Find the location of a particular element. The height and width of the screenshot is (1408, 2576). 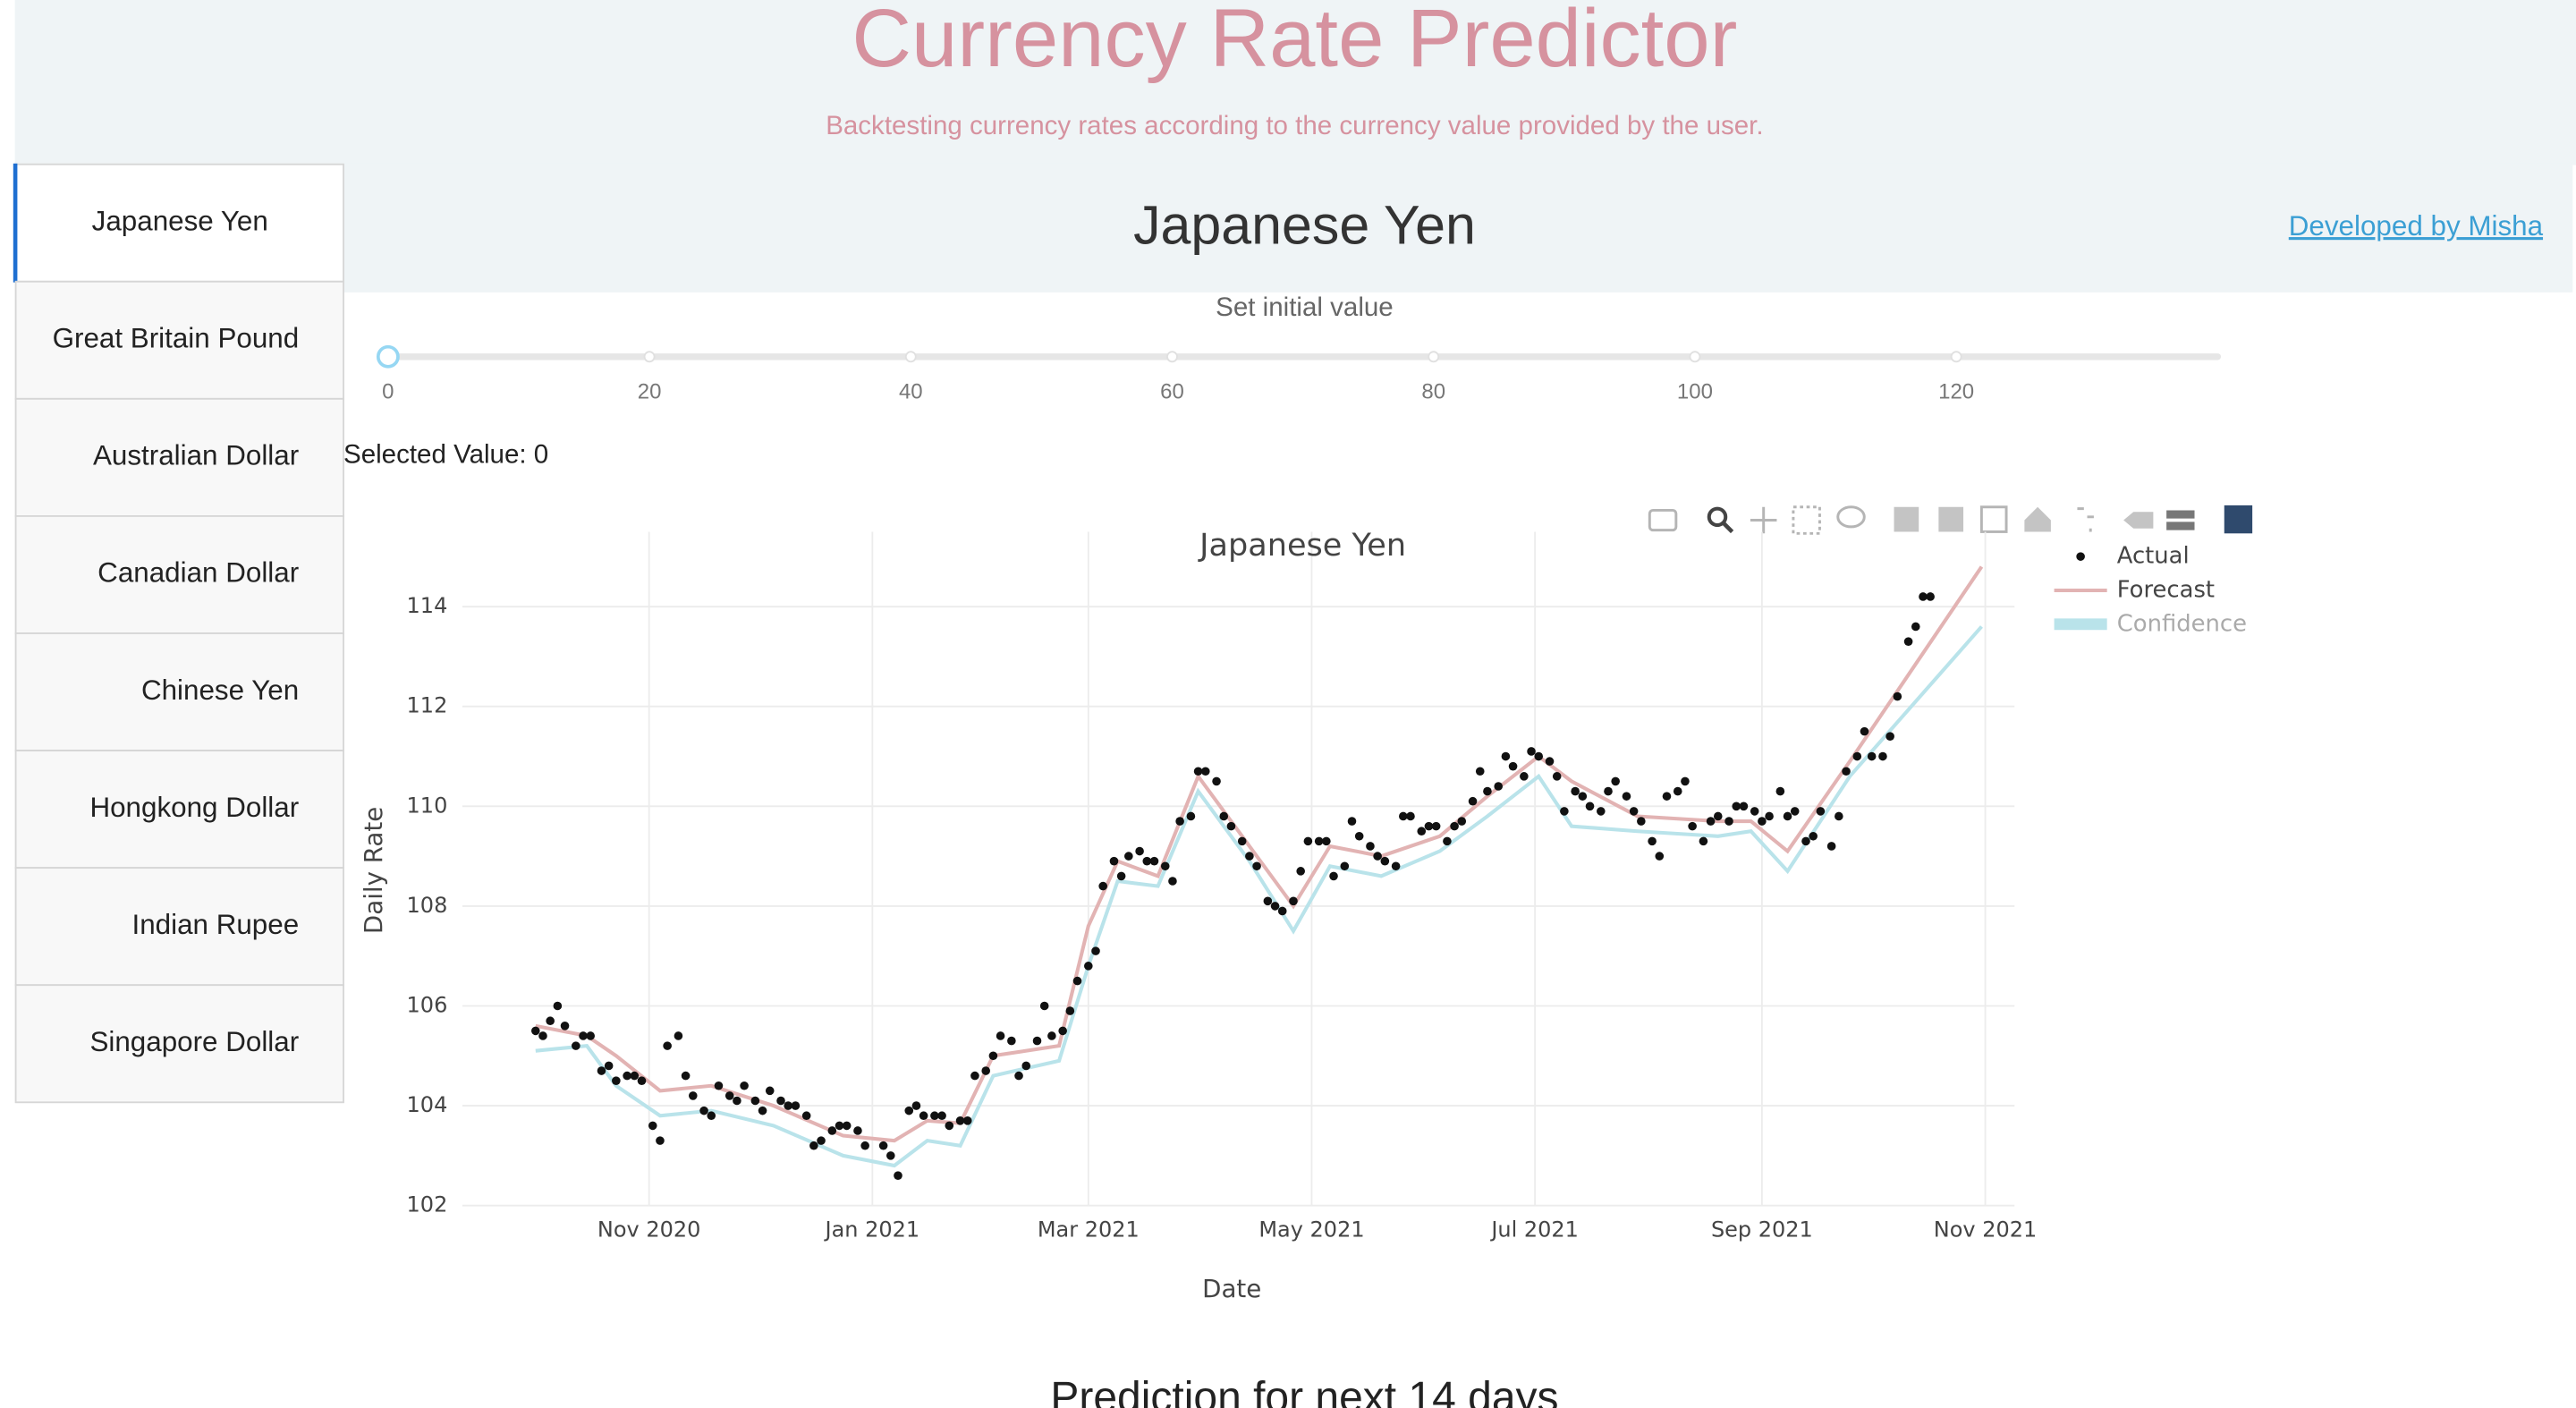

hover-closest-icon is located at coordinates (2138, 520).